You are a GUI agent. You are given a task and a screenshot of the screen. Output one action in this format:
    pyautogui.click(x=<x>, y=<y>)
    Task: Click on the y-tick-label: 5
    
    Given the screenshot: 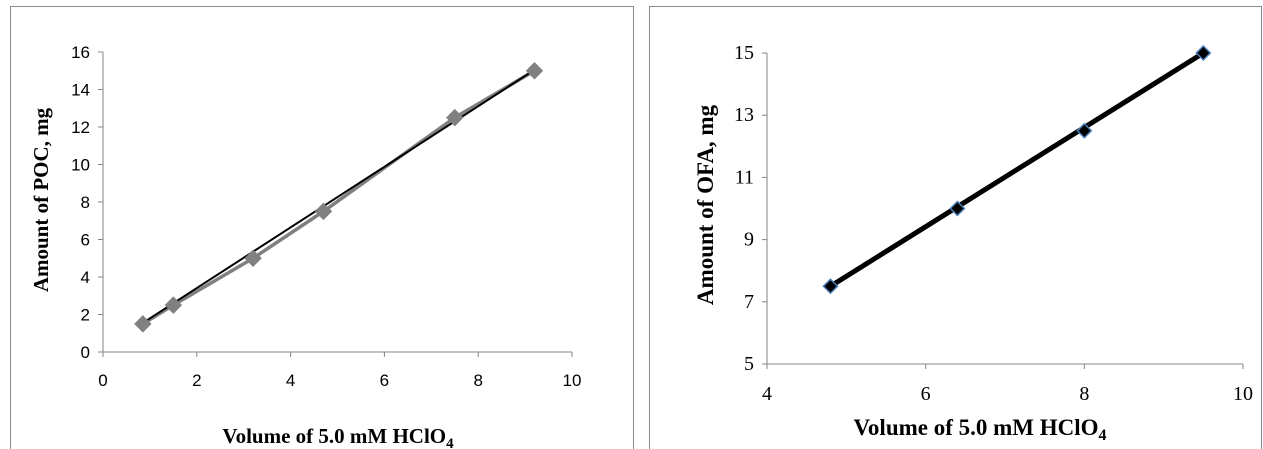 What is the action you would take?
    pyautogui.click(x=749, y=364)
    